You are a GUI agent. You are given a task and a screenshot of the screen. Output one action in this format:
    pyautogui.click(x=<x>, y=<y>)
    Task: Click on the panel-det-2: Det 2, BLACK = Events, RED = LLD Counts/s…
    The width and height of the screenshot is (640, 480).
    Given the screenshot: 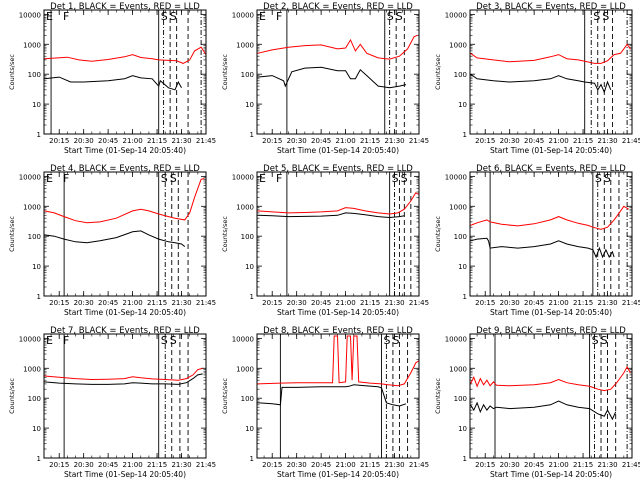 What is the action you would take?
    pyautogui.click(x=325, y=78)
    